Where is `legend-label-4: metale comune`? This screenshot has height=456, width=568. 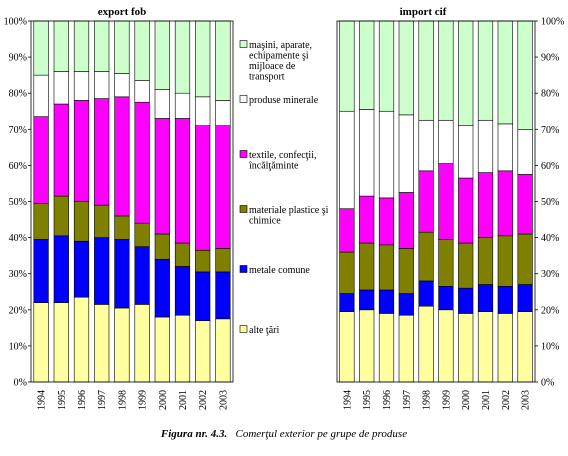
legend-label-4: metale comune is located at coordinates (279, 270).